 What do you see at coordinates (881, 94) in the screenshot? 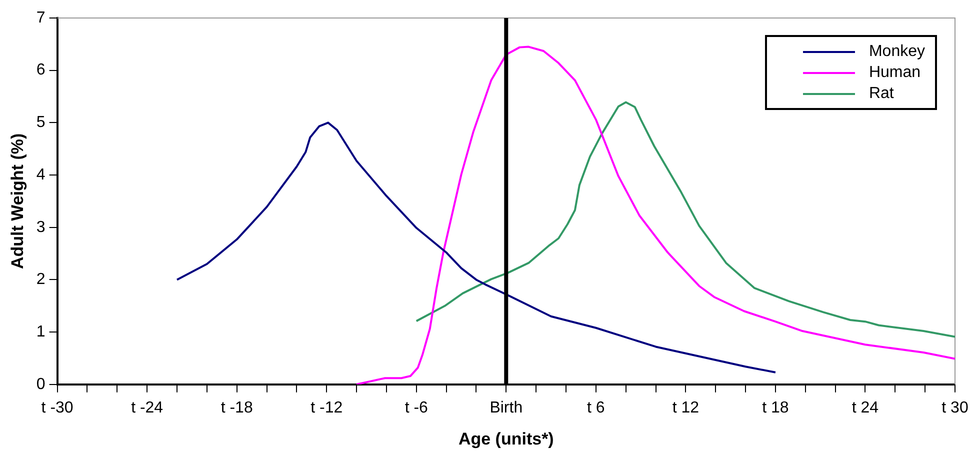
I see `legend-label: Rat` at bounding box center [881, 94].